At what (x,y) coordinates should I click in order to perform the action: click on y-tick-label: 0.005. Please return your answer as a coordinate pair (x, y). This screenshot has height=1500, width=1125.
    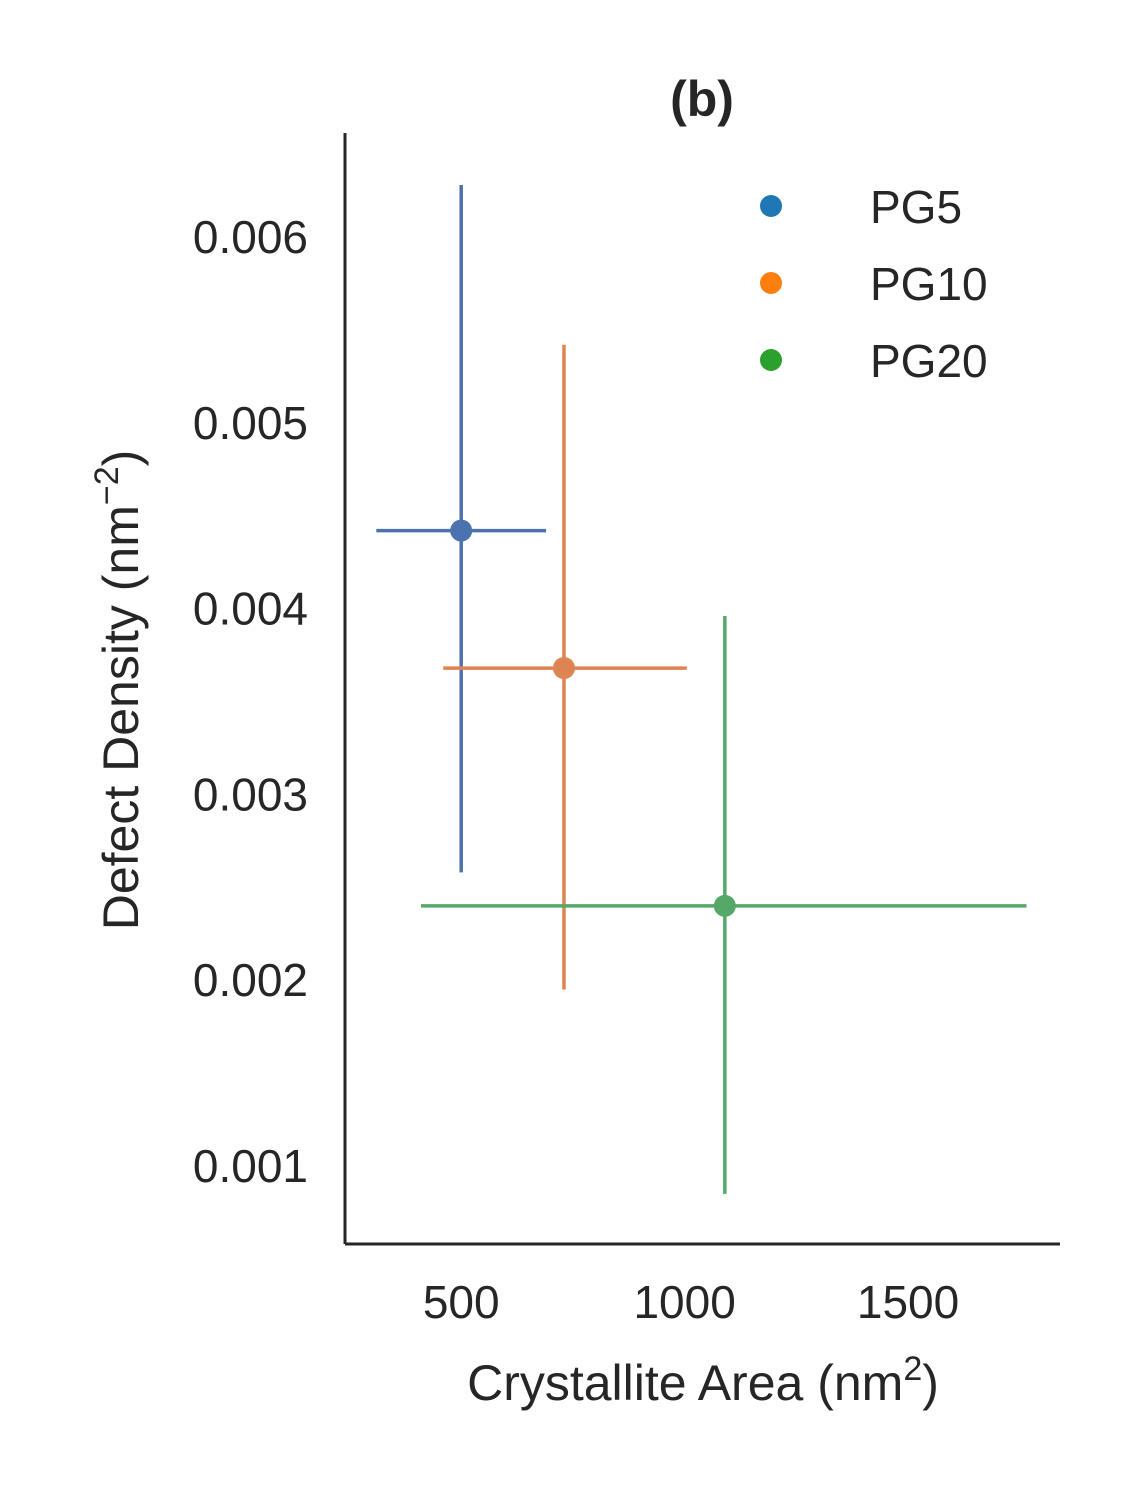
    Looking at the image, I should click on (250, 423).